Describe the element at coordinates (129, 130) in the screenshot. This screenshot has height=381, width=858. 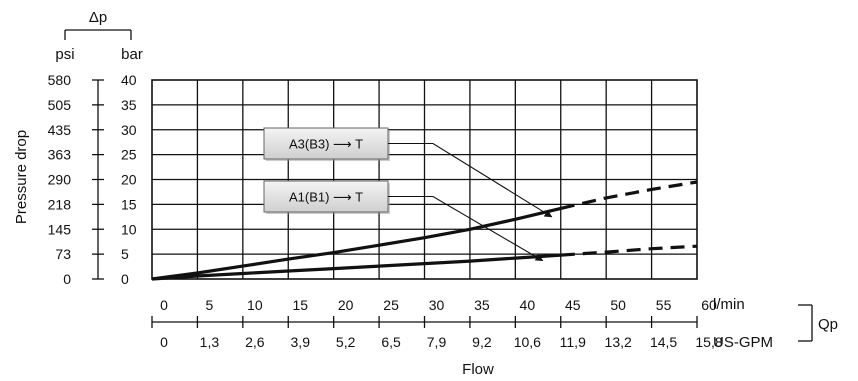
I see `bar-tick-label: 30` at that location.